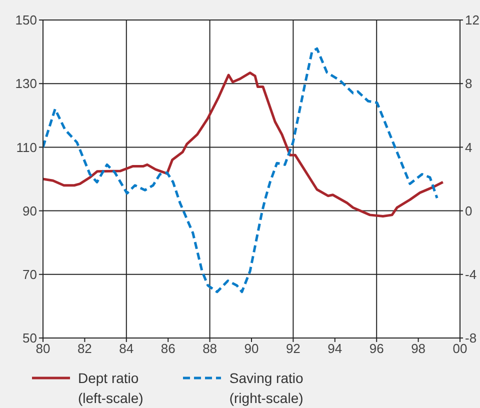 This screenshot has width=480, height=408. I want to click on x-tick-label: 98, so click(418, 348).